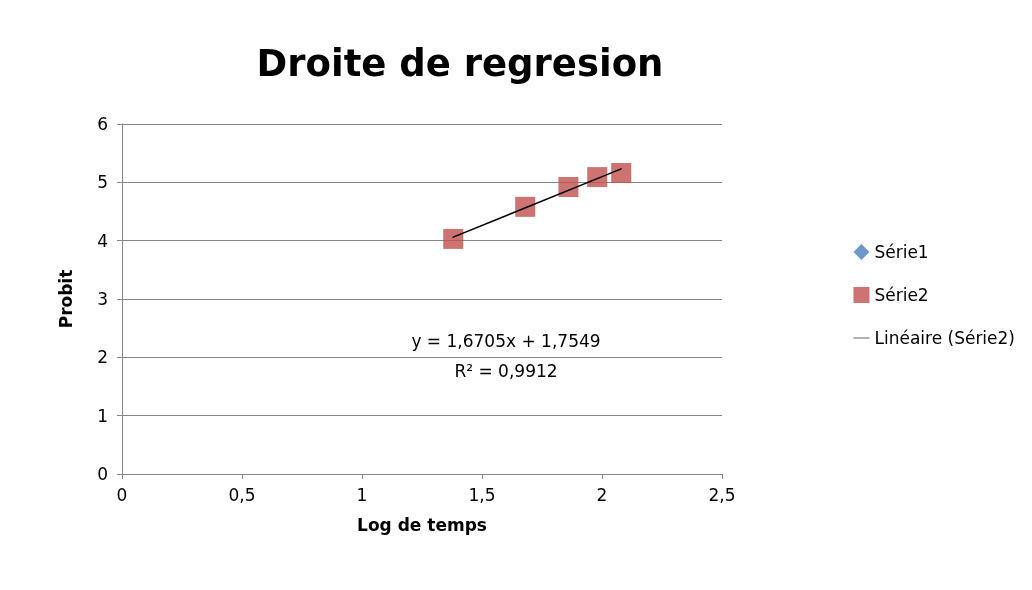 This screenshot has height=590, width=1032. What do you see at coordinates (102, 299) in the screenshot?
I see `y-tick-label: 3` at bounding box center [102, 299].